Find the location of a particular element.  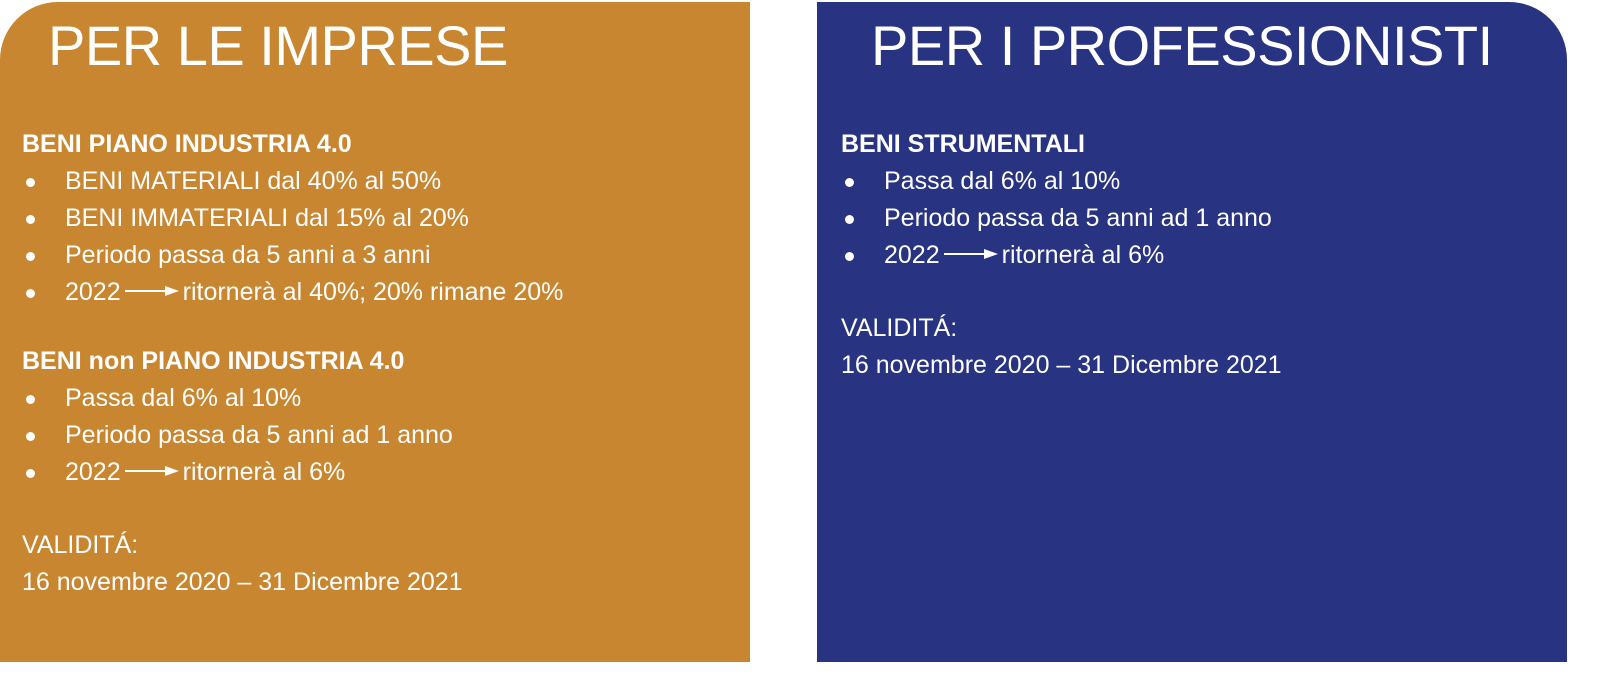

item-text: ritornerà al 40%; 20% rimane 20% is located at coordinates (373, 292).